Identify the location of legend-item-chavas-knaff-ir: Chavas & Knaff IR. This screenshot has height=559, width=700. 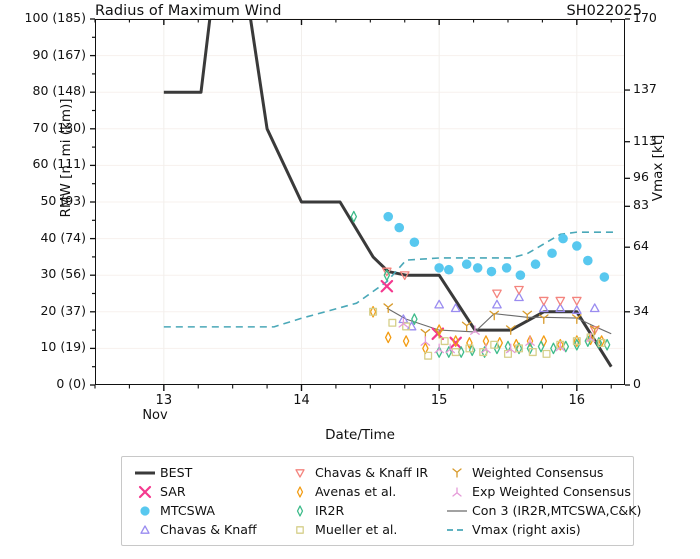
(356, 472).